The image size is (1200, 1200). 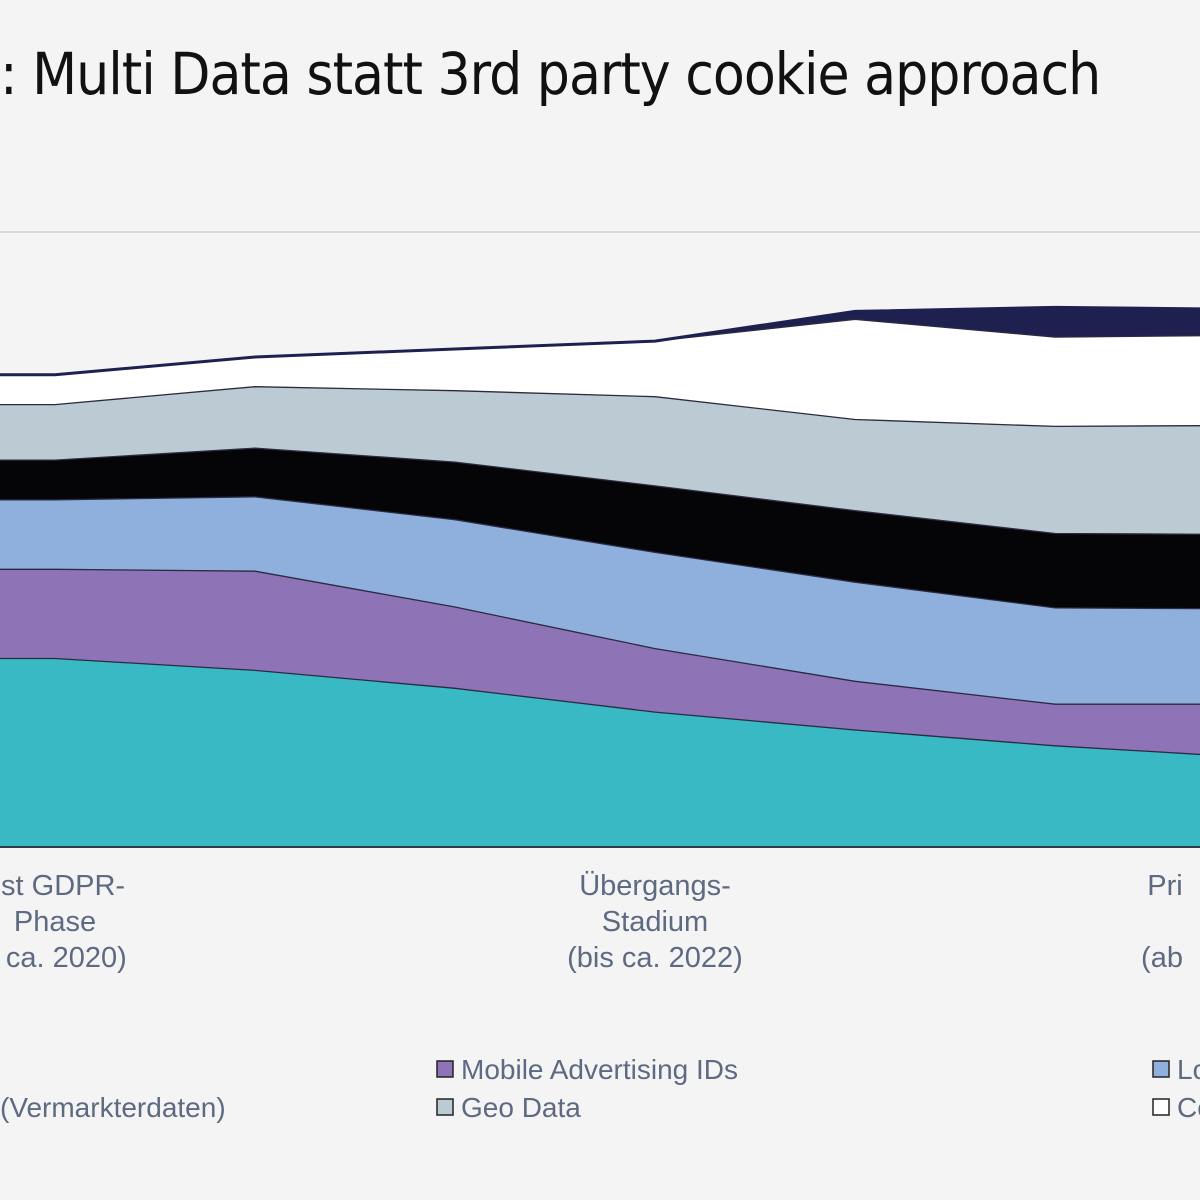 What do you see at coordinates (1164, 886) in the screenshot?
I see `x-tick-label: Pri` at bounding box center [1164, 886].